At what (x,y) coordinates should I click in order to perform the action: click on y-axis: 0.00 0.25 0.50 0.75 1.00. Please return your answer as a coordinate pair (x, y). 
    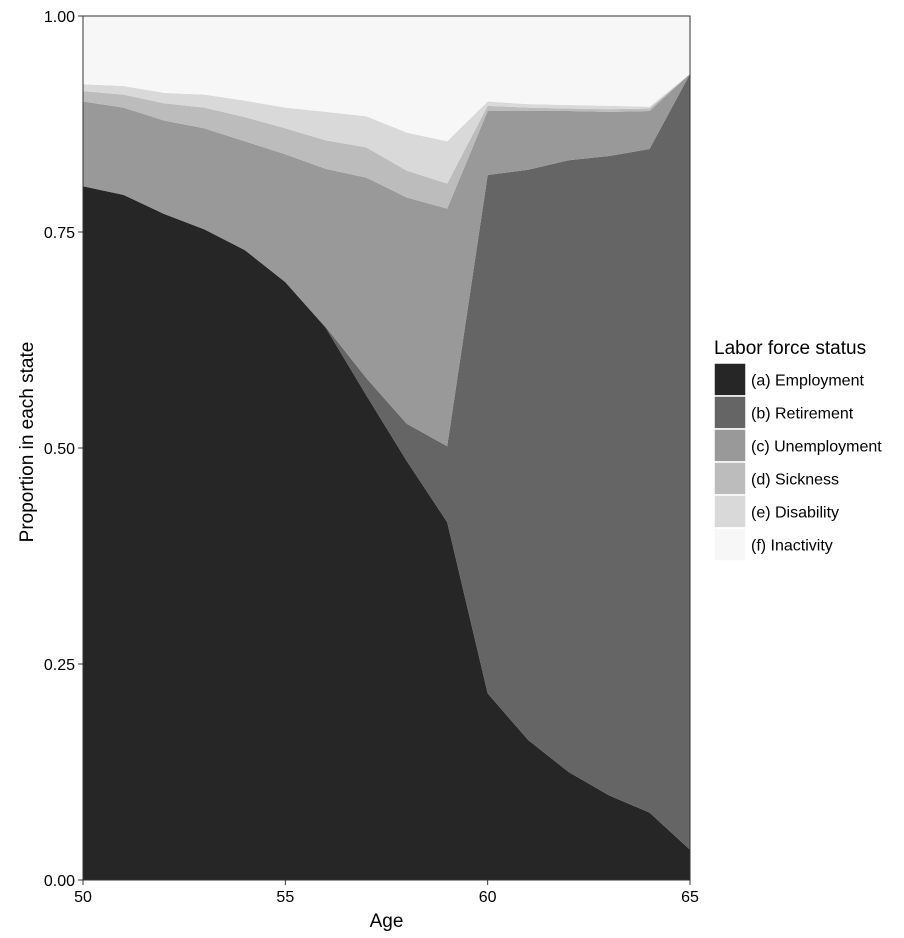
    Looking at the image, I should click on (63, 449).